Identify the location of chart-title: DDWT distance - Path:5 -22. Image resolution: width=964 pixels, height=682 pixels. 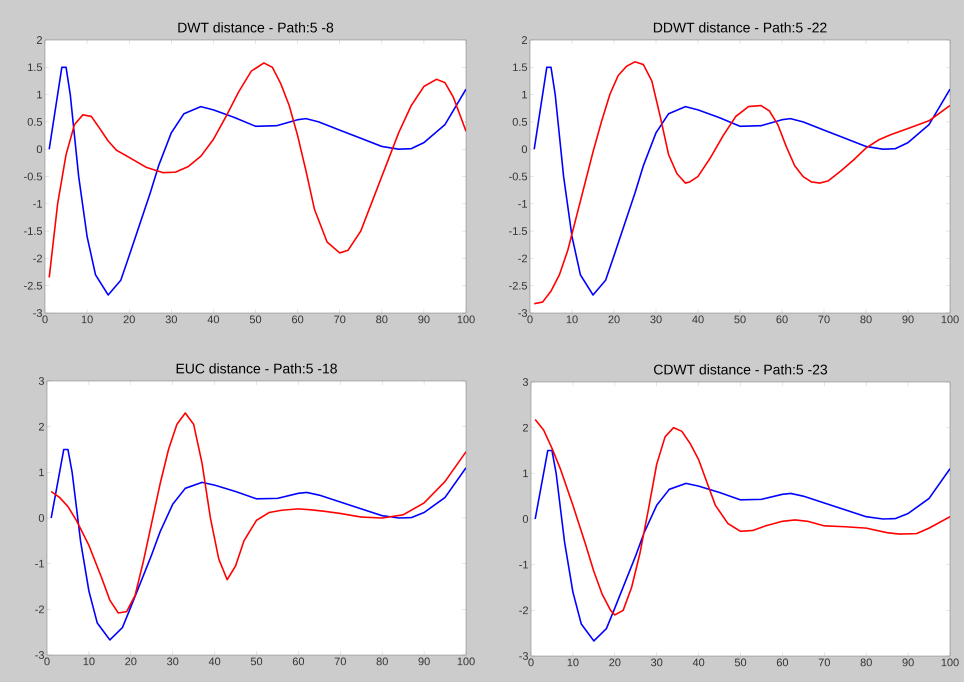
(740, 27).